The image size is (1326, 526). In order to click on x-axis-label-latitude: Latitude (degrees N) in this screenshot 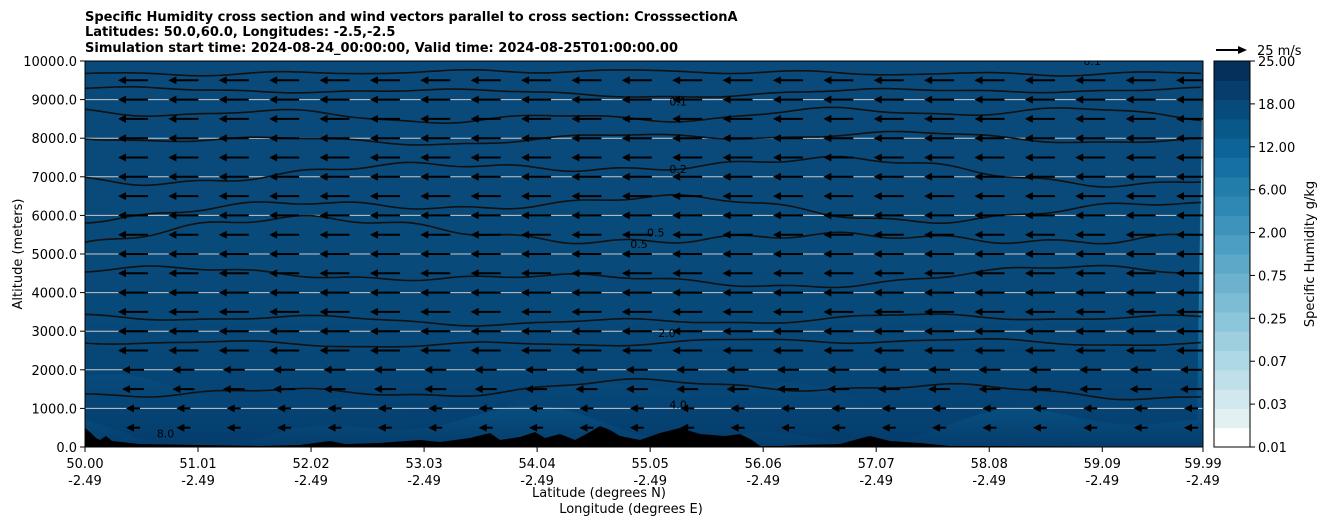, I will do `click(599, 493)`.